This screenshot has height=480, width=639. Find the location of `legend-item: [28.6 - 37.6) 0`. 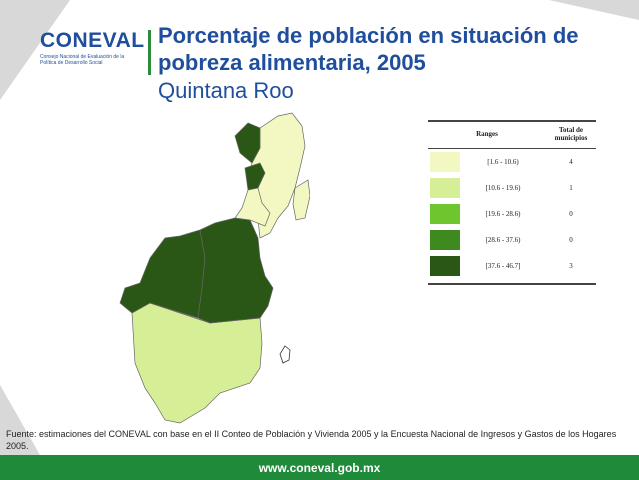

legend-item: [28.6 - 37.6) 0 is located at coordinates (512, 240).